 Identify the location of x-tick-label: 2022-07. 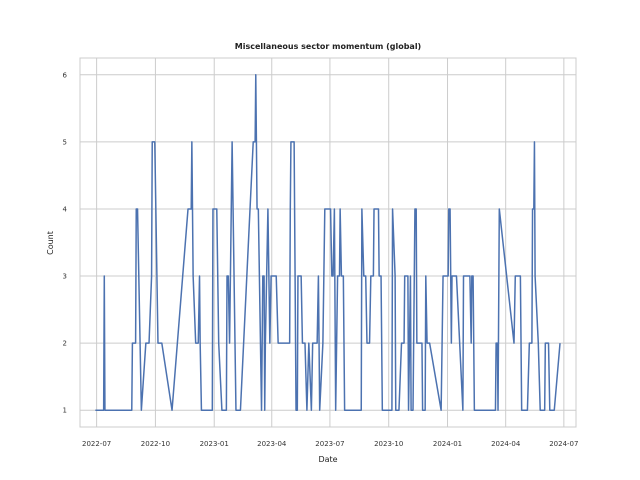
(96, 444).